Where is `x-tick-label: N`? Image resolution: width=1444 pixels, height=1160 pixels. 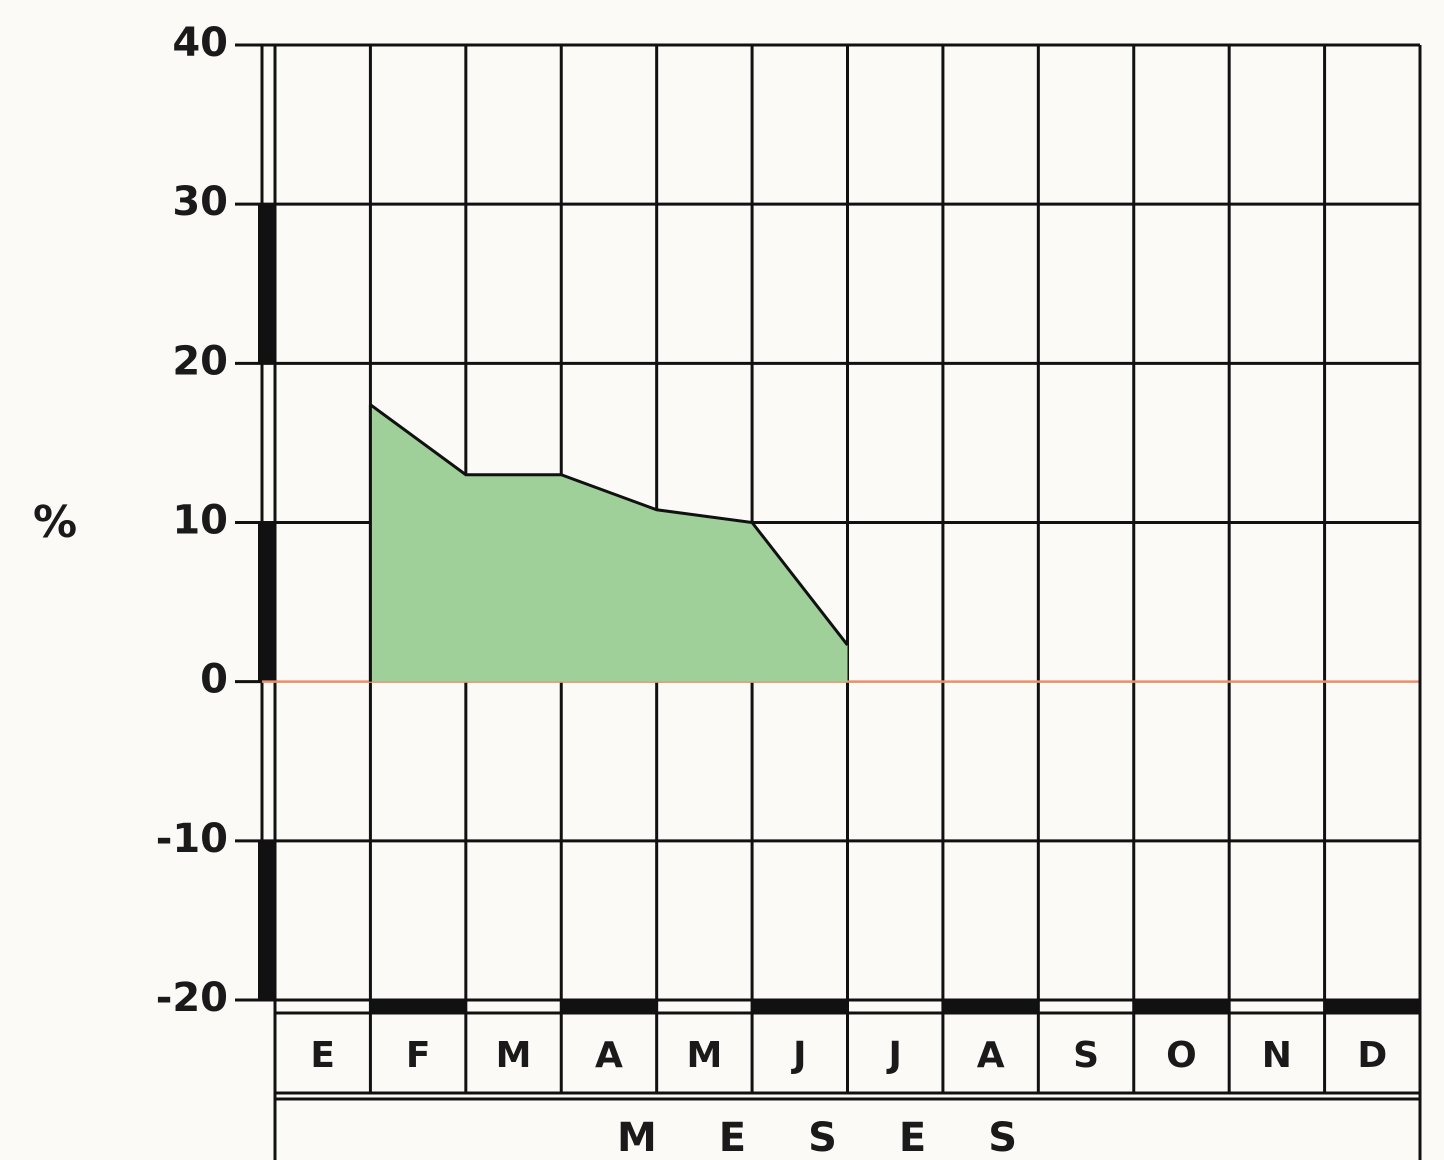 x-tick-label: N is located at coordinates (1277, 1055).